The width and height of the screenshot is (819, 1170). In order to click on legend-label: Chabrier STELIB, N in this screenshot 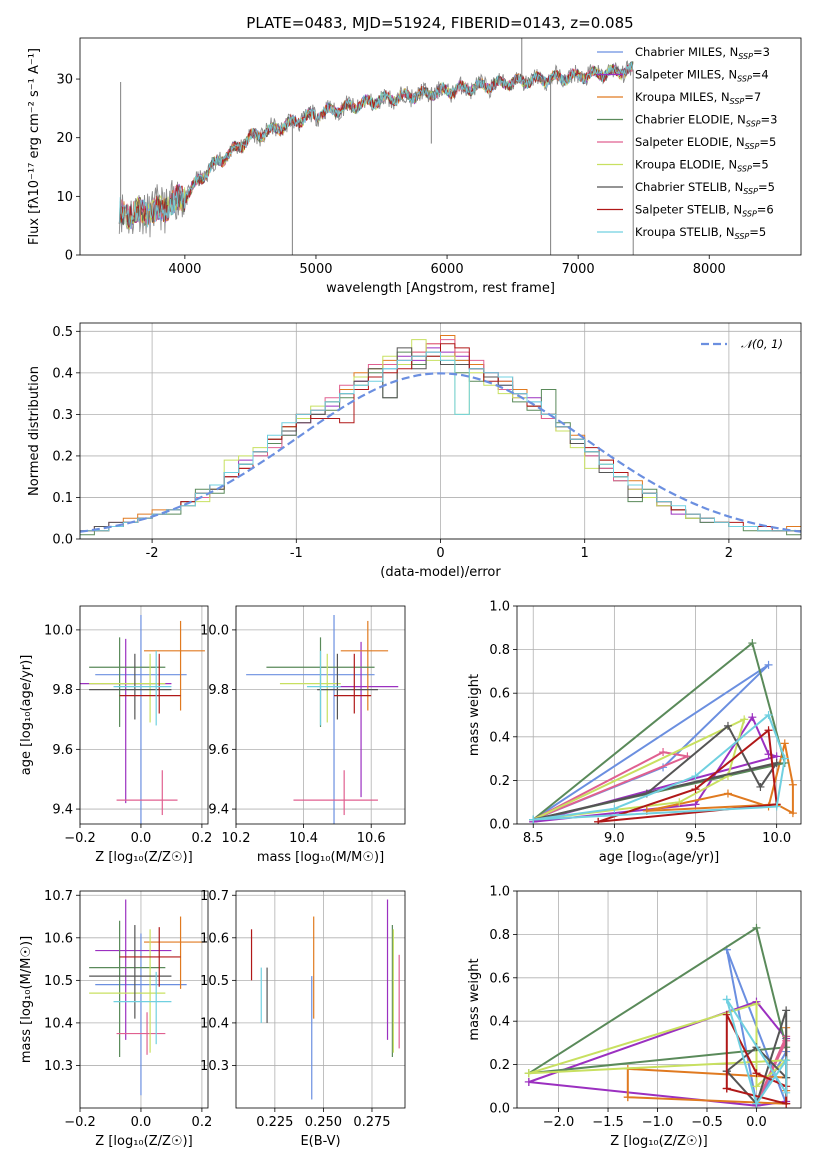, I will do `click(689, 187)`.